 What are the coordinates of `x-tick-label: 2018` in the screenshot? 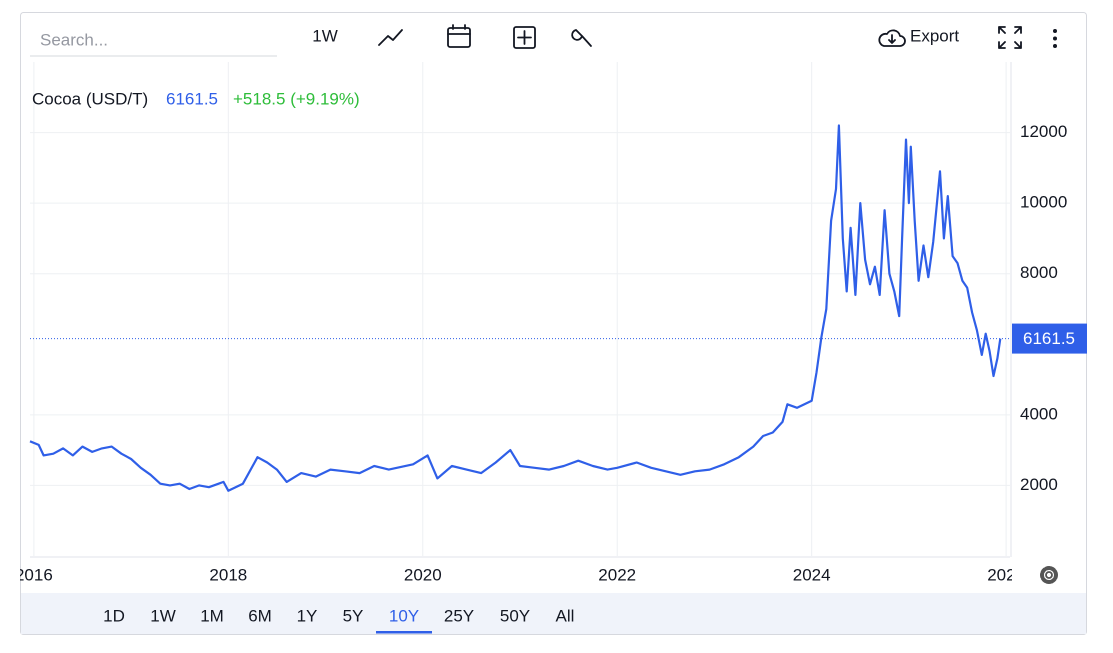 It's located at (228, 574).